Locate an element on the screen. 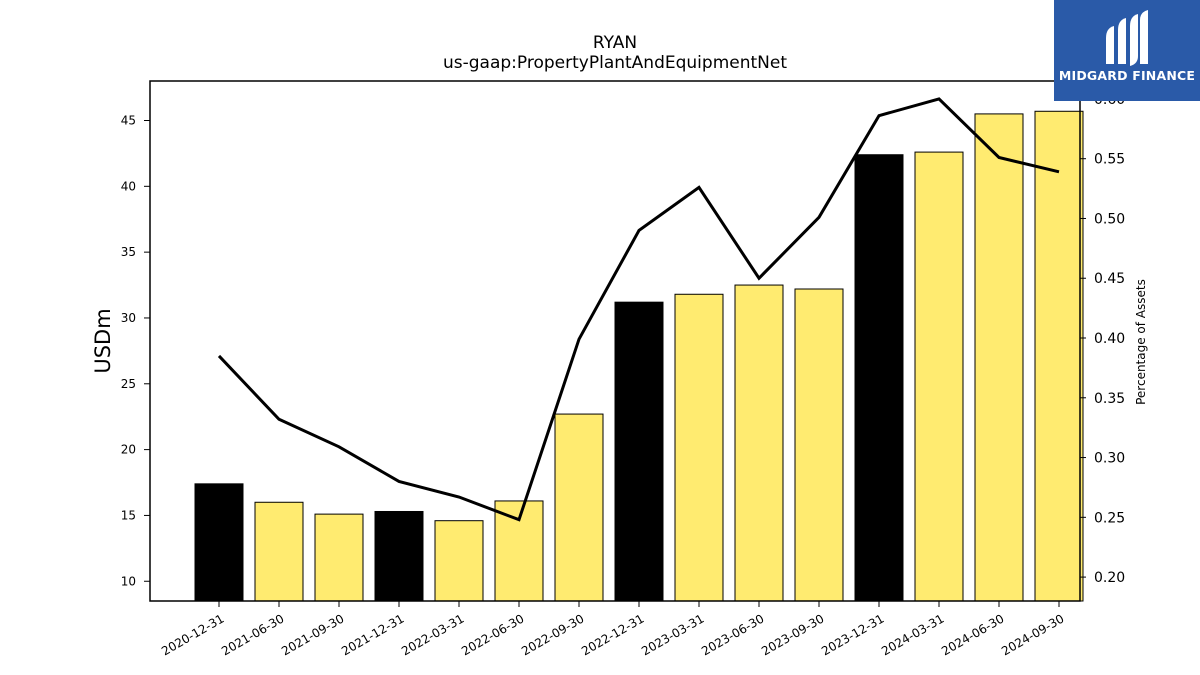 Image resolution: width=1200 pixels, height=675 pixels. xtick-label-2021-09-30: 2021-09-30 is located at coordinates (312, 634).